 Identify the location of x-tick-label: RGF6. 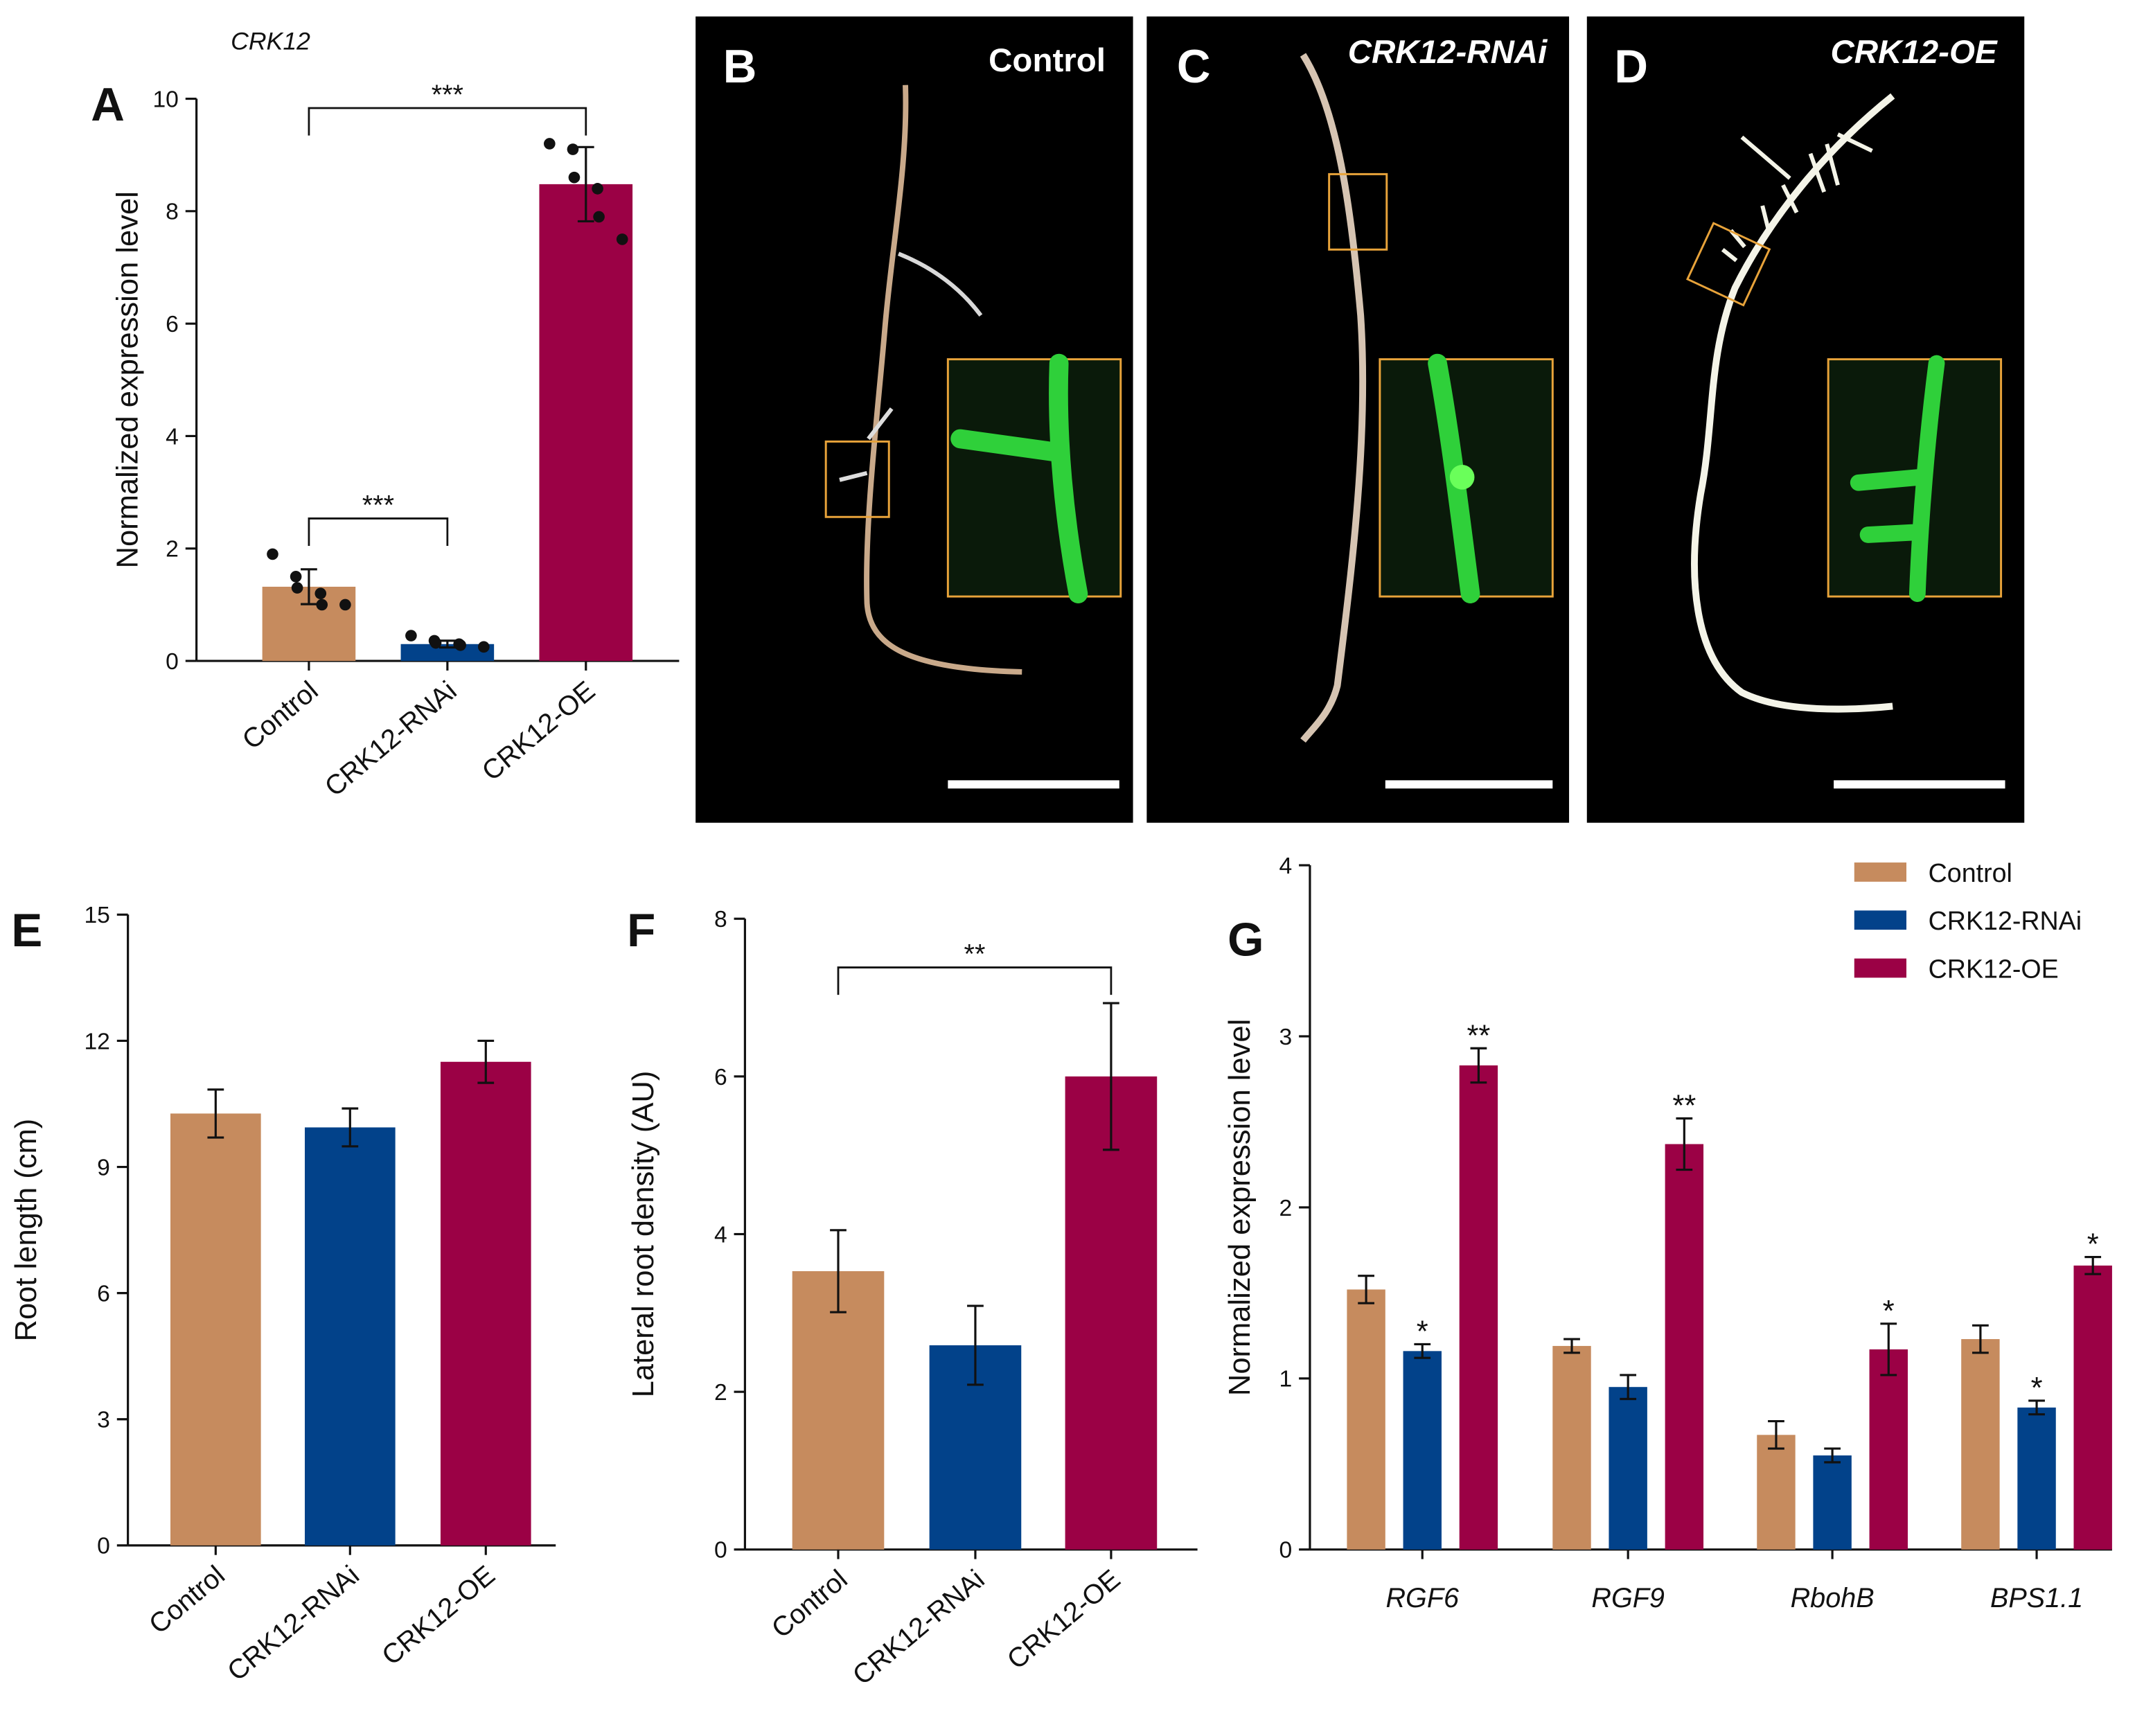
(1422, 1598).